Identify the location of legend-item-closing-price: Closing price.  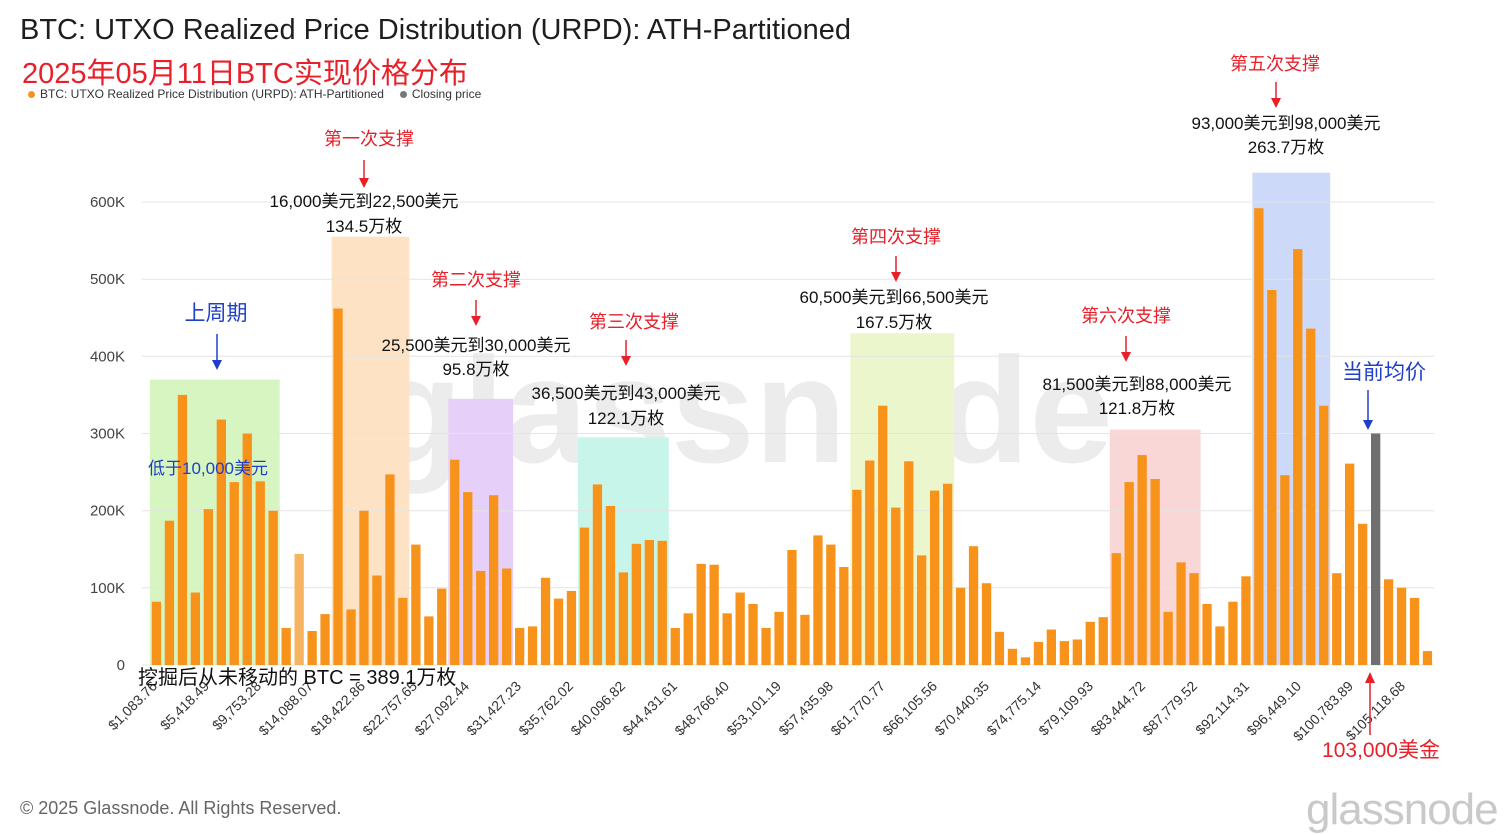
(440, 94).